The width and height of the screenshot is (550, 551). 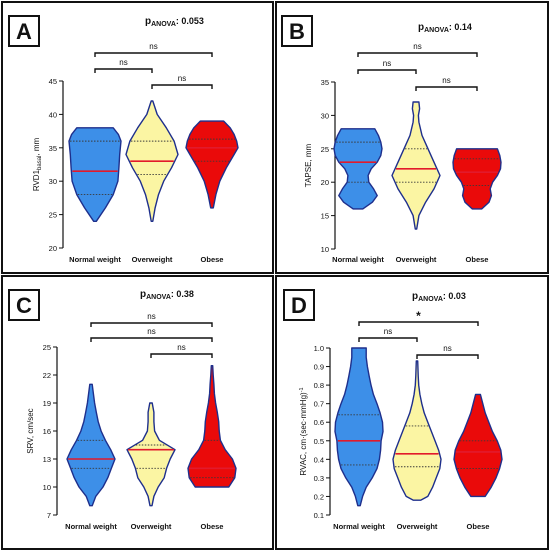 I want to click on panel-label: D, so click(x=299, y=305).